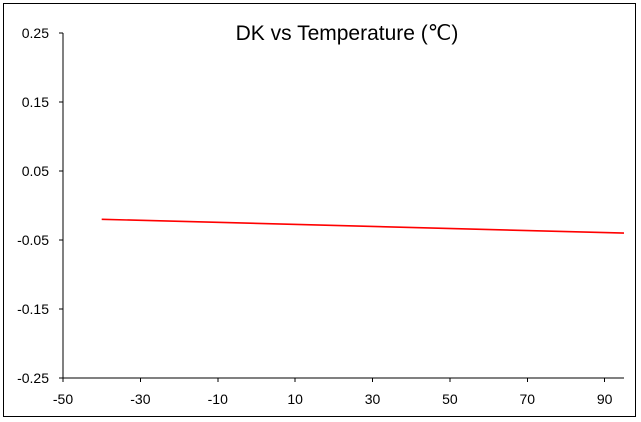  Describe the element at coordinates (33, 309) in the screenshot. I see `y-tick-label: -0.15` at that location.